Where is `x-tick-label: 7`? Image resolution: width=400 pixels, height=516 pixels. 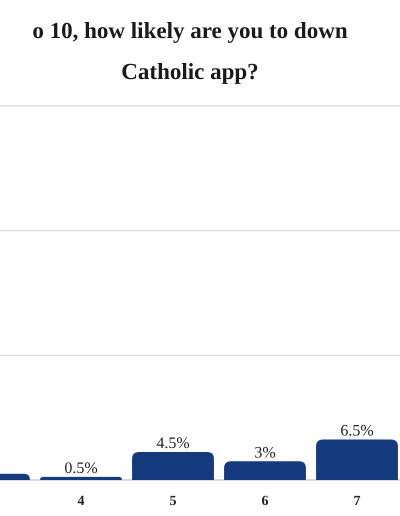
x-tick-label: 7 is located at coordinates (357, 501).